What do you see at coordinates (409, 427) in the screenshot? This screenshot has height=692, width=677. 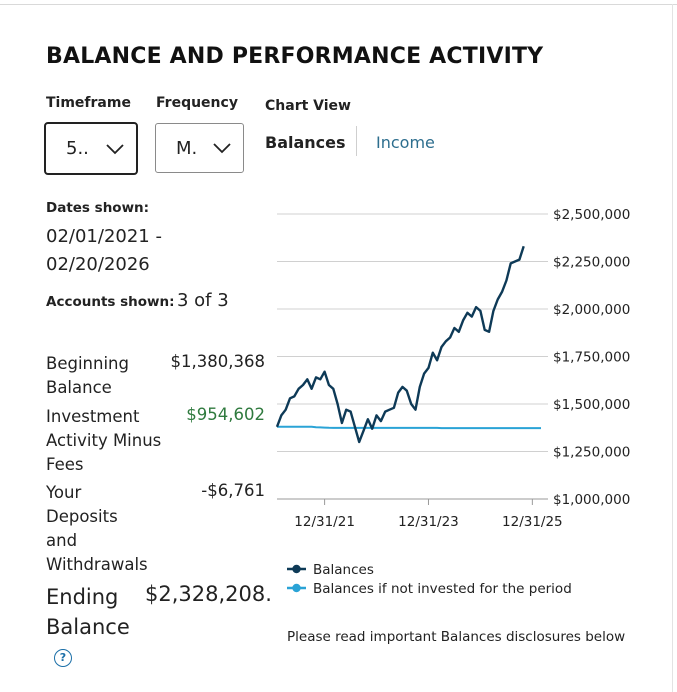 I see `not-invested-series-line` at bounding box center [409, 427].